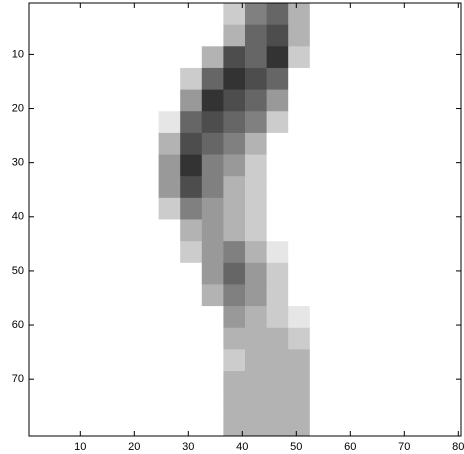 The height and width of the screenshot is (454, 464). Describe the element at coordinates (188, 447) in the screenshot. I see `x-tick-label: 30` at that location.